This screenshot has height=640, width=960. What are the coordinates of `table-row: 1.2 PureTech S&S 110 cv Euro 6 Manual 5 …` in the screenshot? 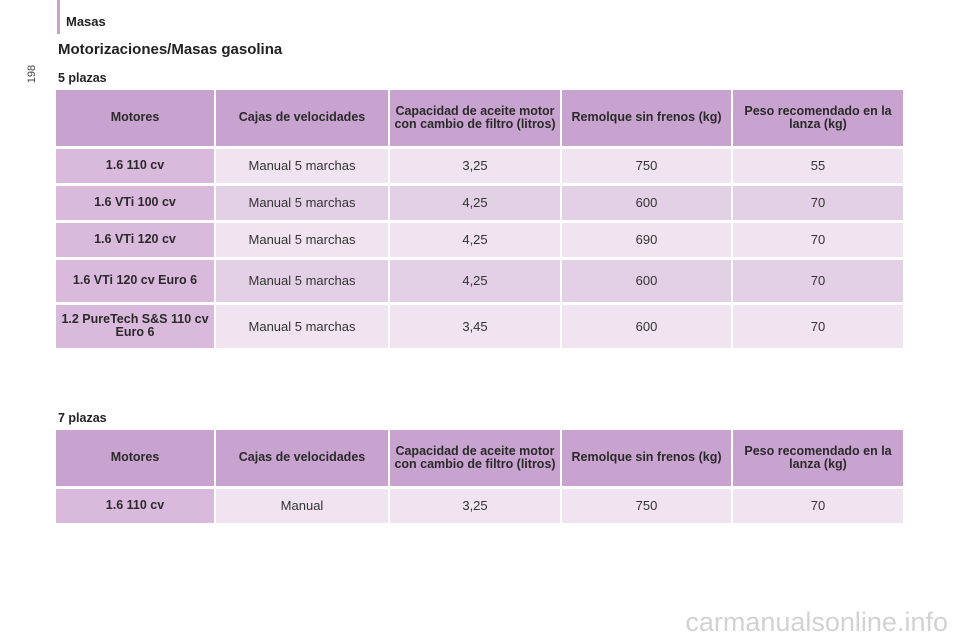 It's located at (480, 327).